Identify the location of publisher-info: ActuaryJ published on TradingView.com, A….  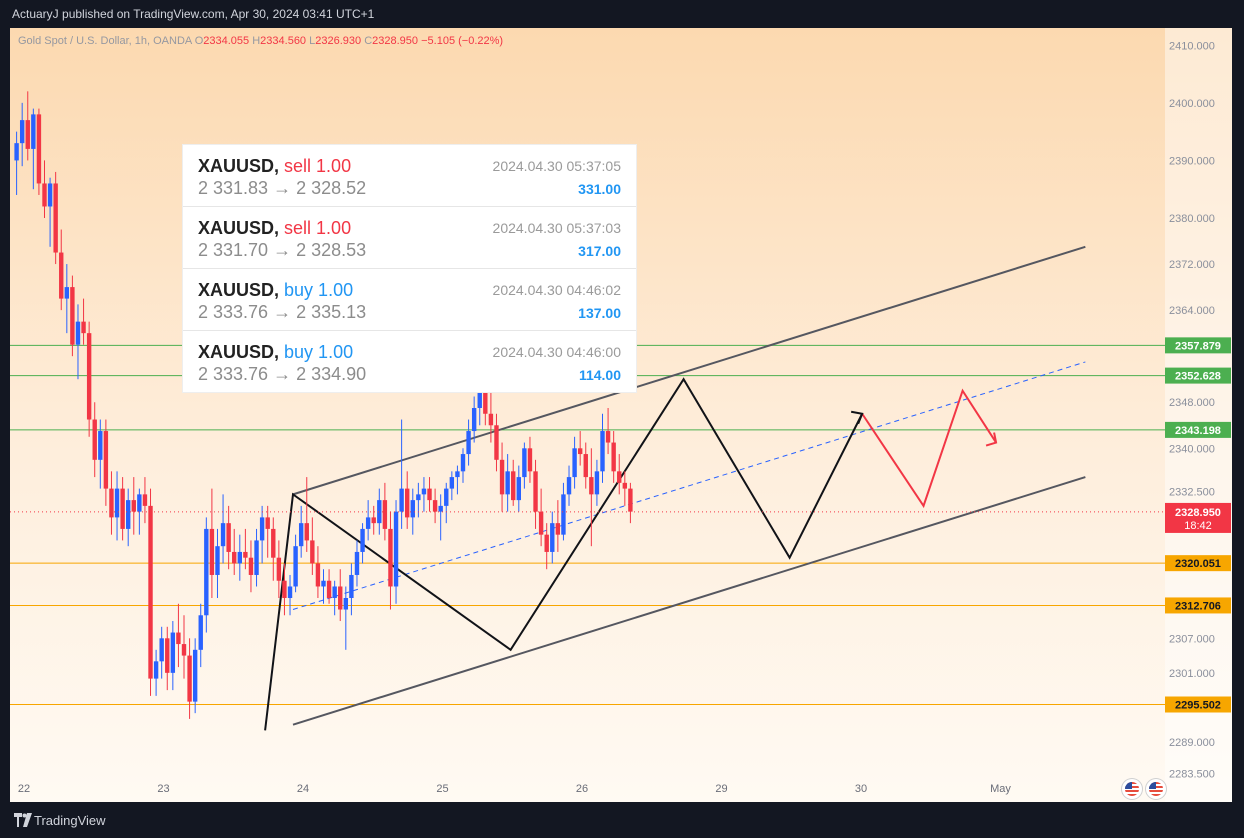
(193, 14).